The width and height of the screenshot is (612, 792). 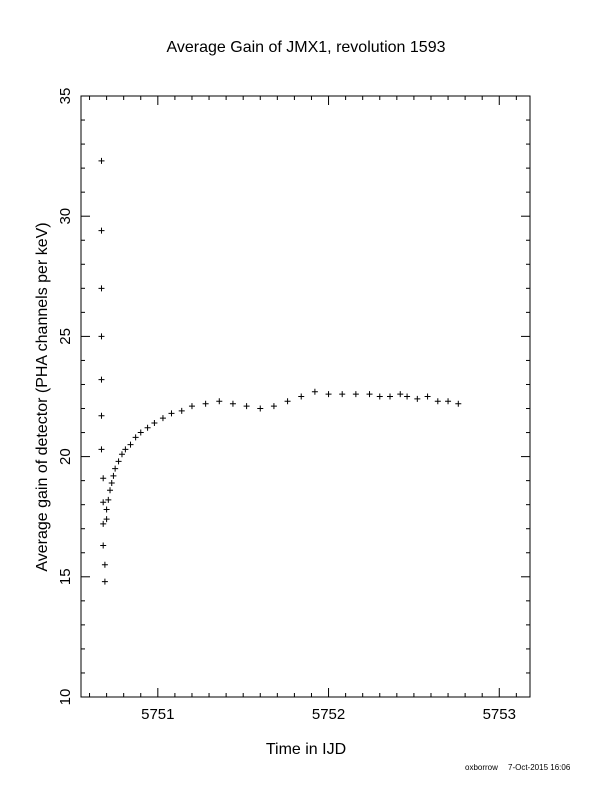 I want to click on y-tick-label: 15, so click(x=65, y=576).